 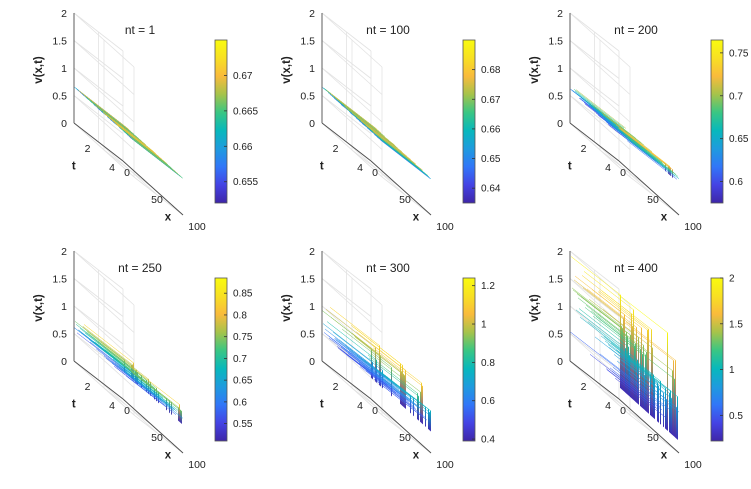 What do you see at coordinates (491, 70) in the screenshot?
I see `colorbar-tick-label: 0.68` at bounding box center [491, 70].